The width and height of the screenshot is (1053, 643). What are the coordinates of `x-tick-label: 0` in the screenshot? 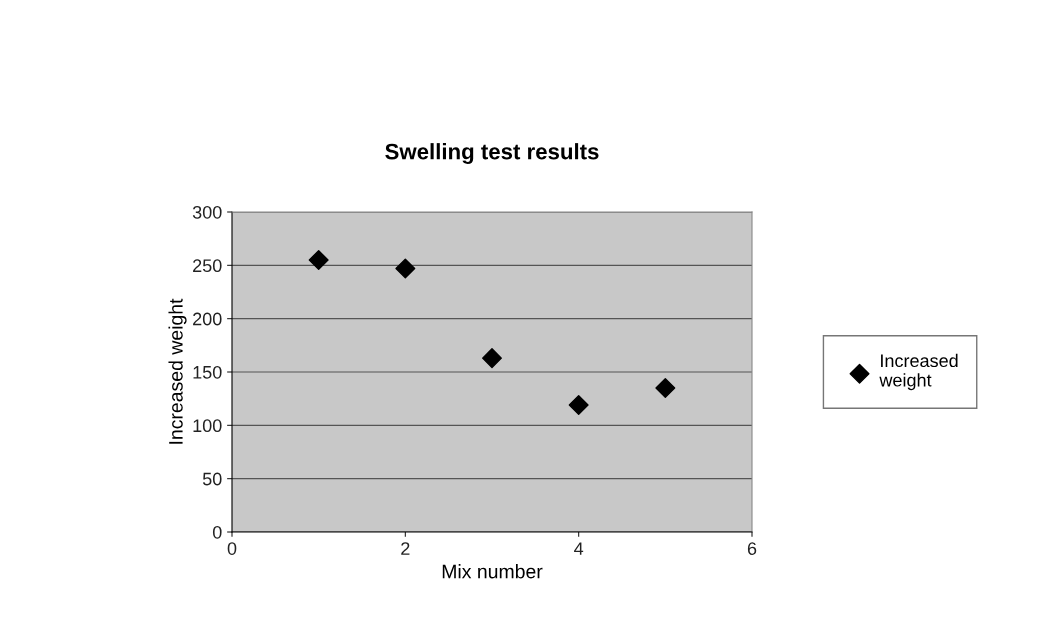 It's located at (232, 548).